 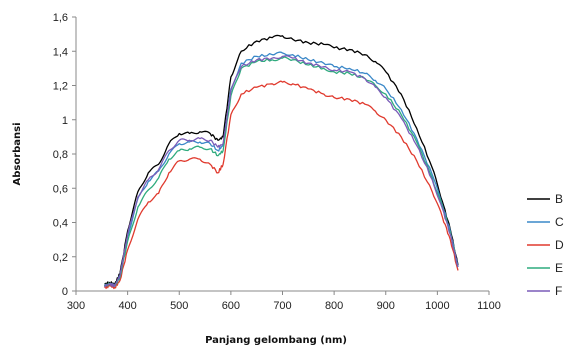 What do you see at coordinates (60, 18) in the screenshot?
I see `y-tick-label: 1,6` at bounding box center [60, 18].